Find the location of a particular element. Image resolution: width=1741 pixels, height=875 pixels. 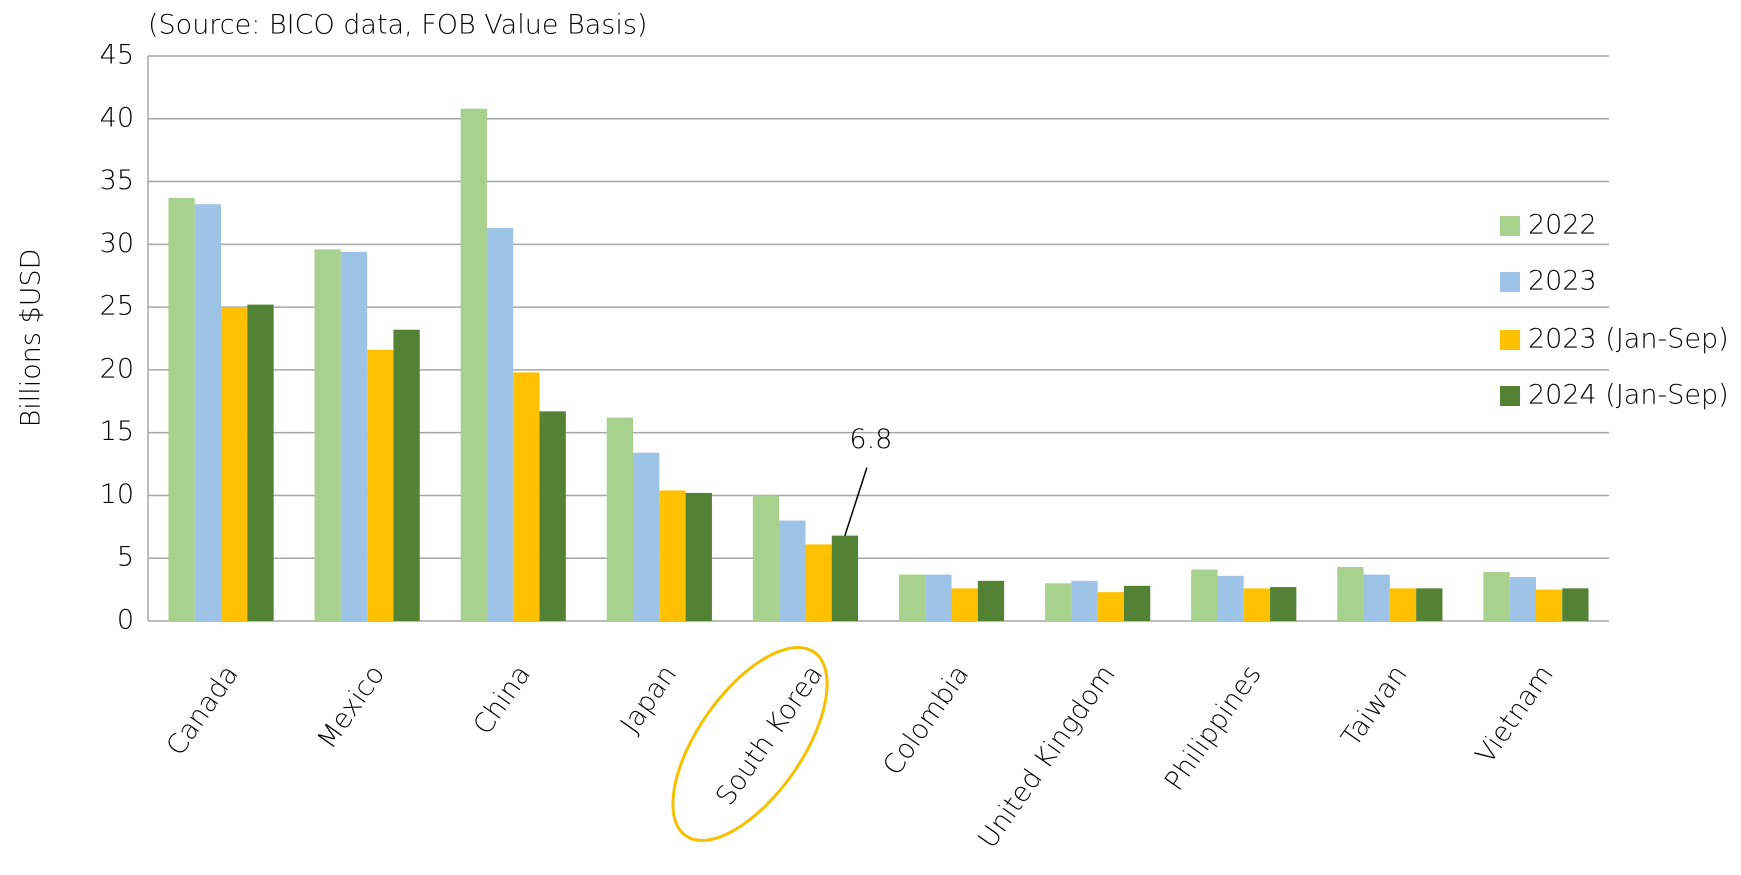

x-tick-label: Canada is located at coordinates (203, 711).